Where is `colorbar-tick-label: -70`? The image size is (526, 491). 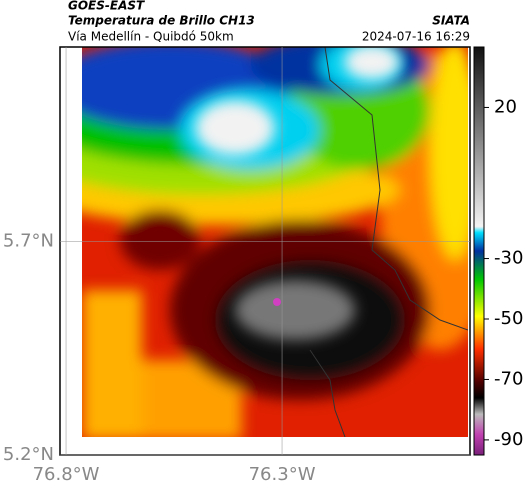
colorbar-tick-label: -70 is located at coordinates (508, 378).